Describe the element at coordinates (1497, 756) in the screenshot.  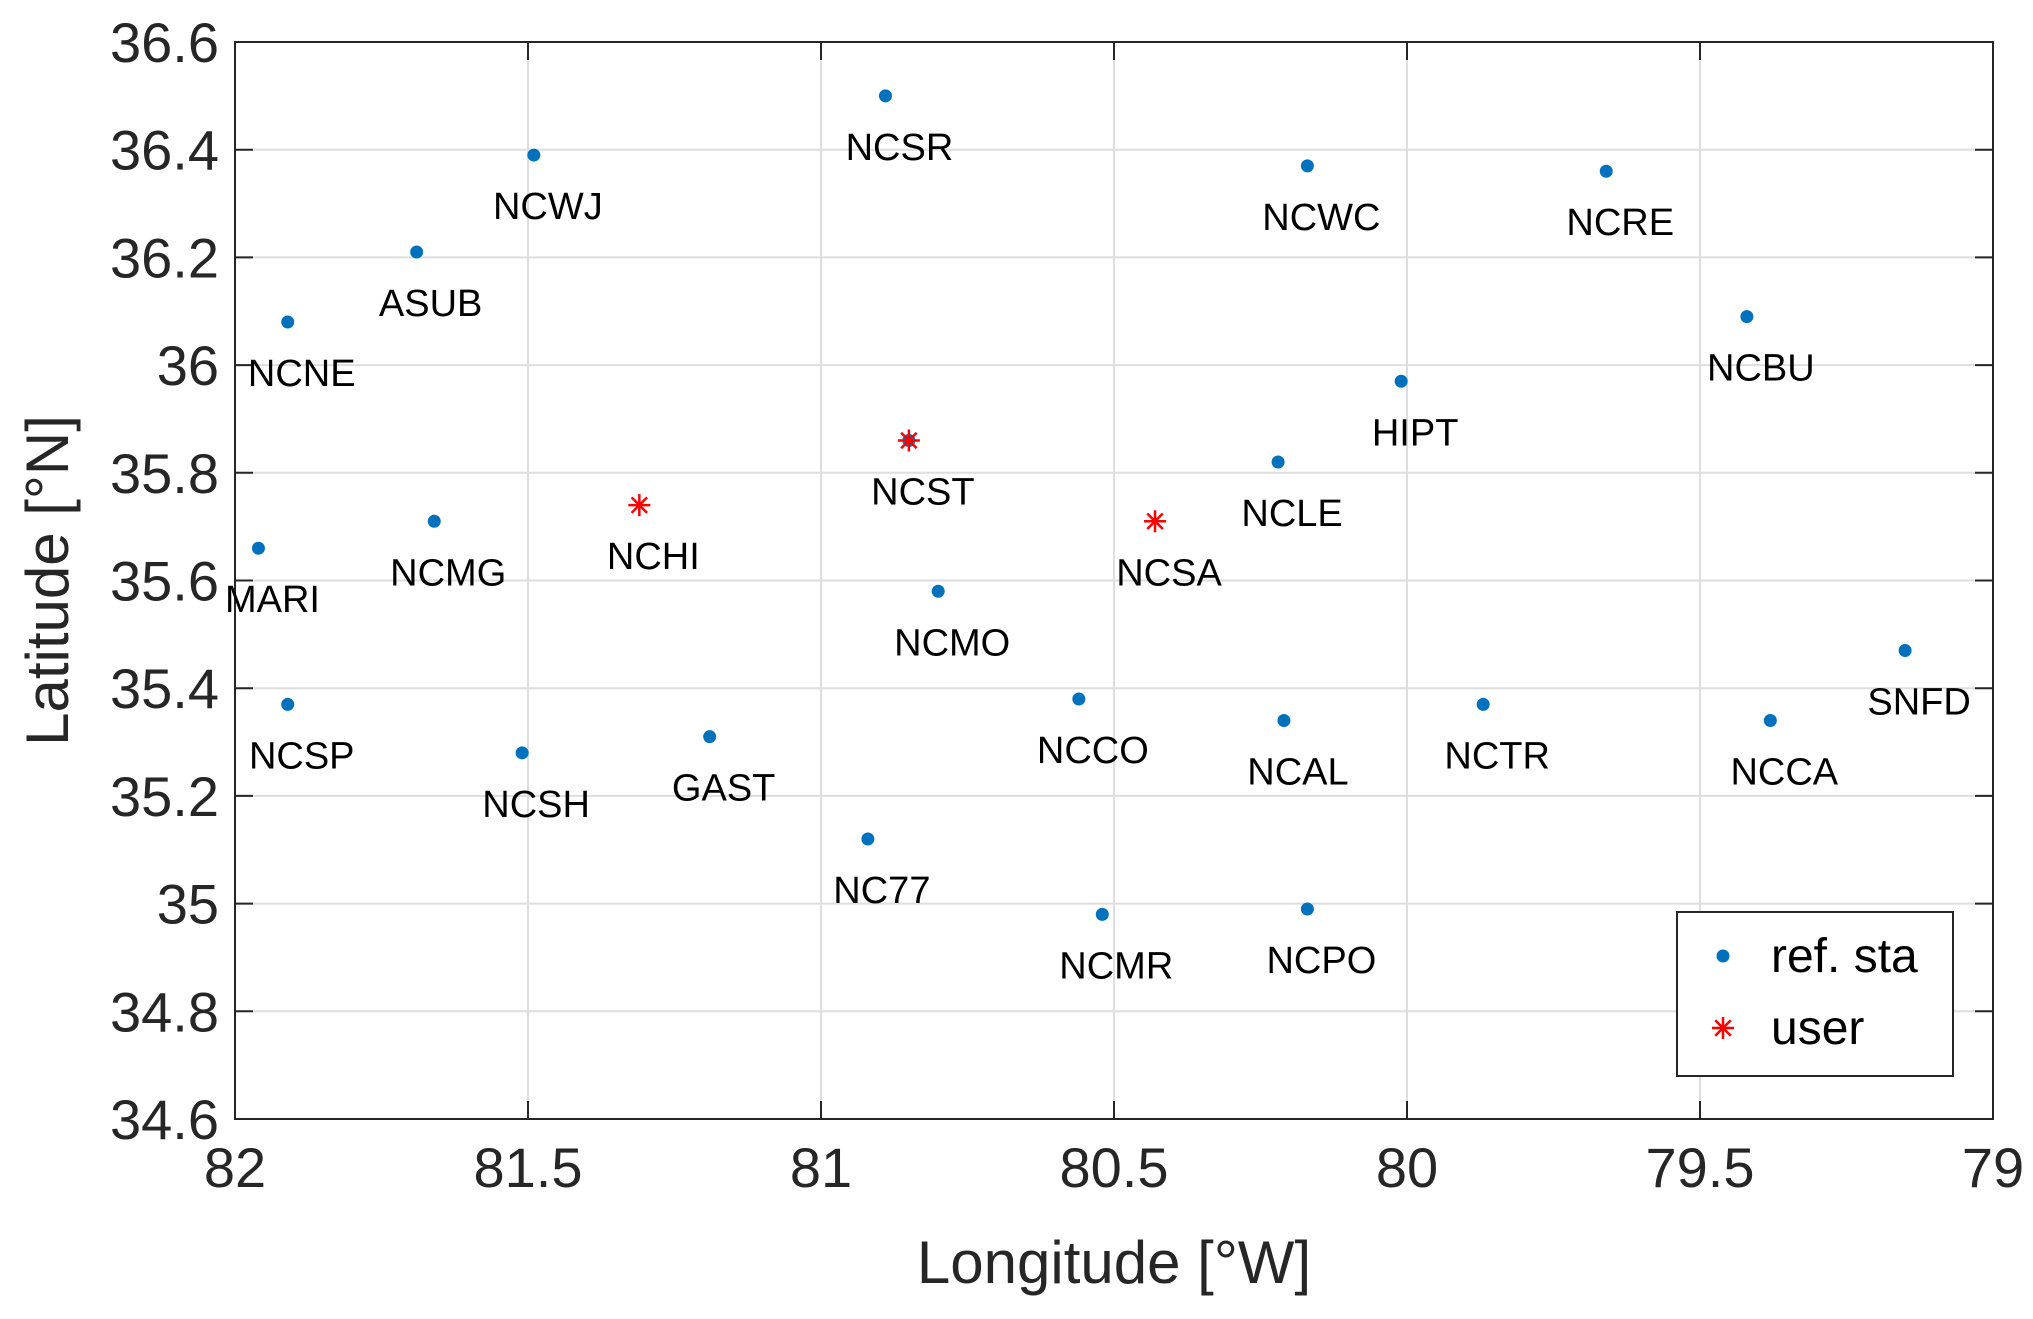
I see `station-label: NCTR` at that location.